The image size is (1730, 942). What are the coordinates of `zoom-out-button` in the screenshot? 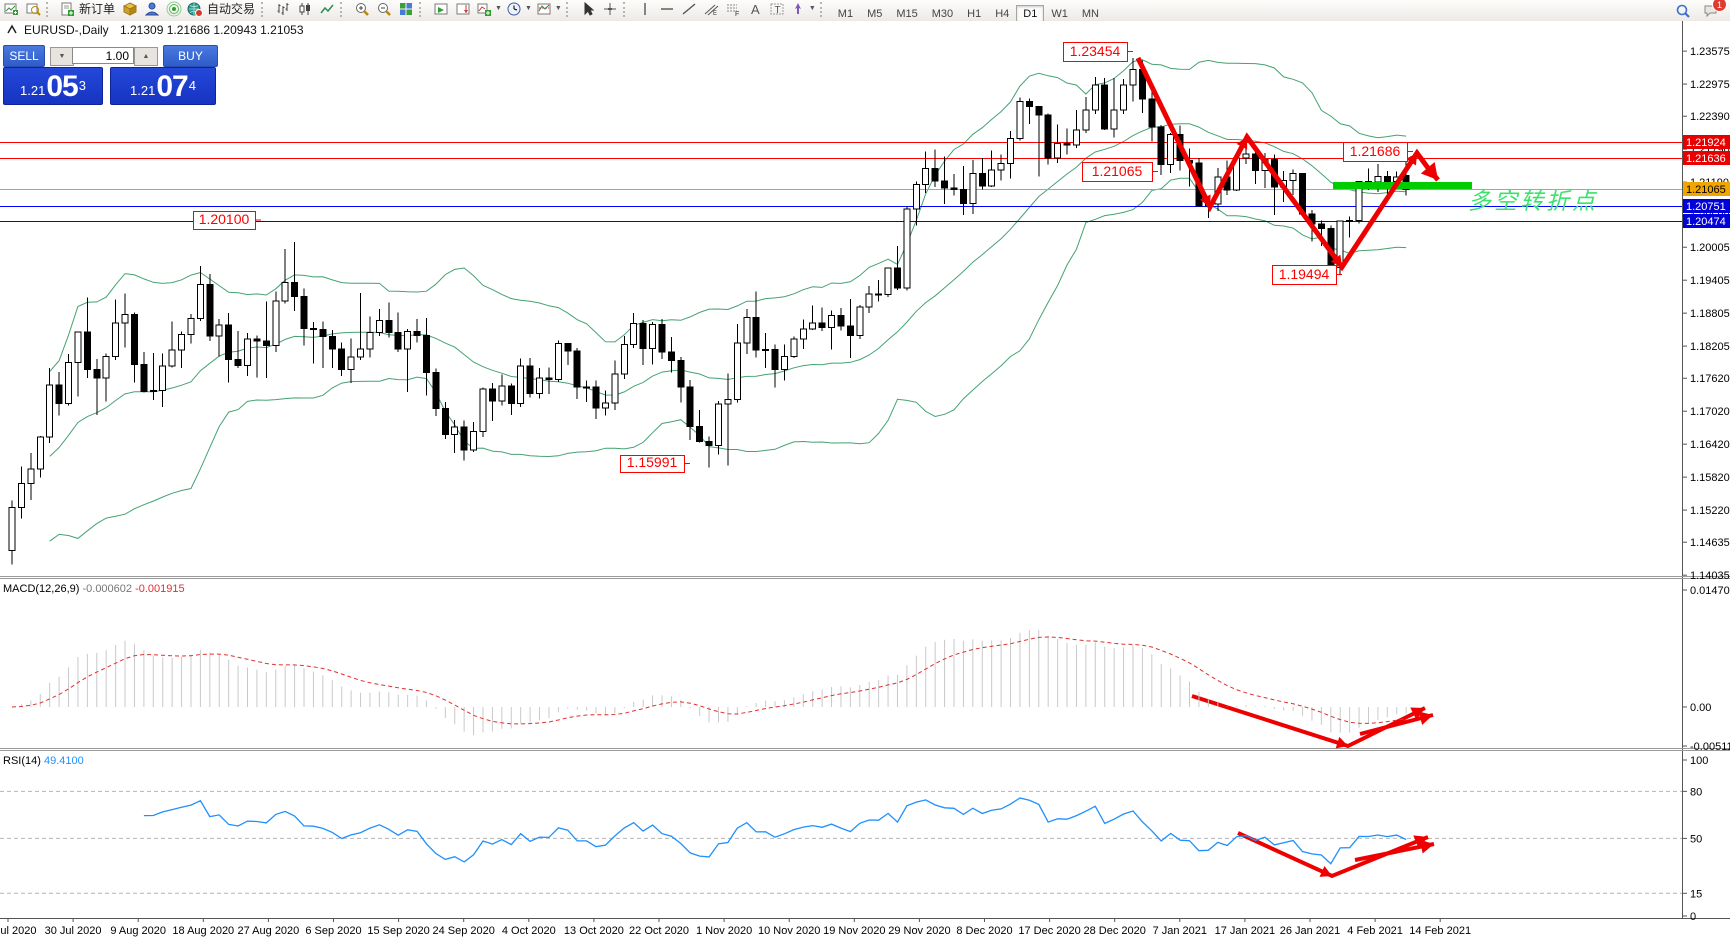 It's located at (384, 9).